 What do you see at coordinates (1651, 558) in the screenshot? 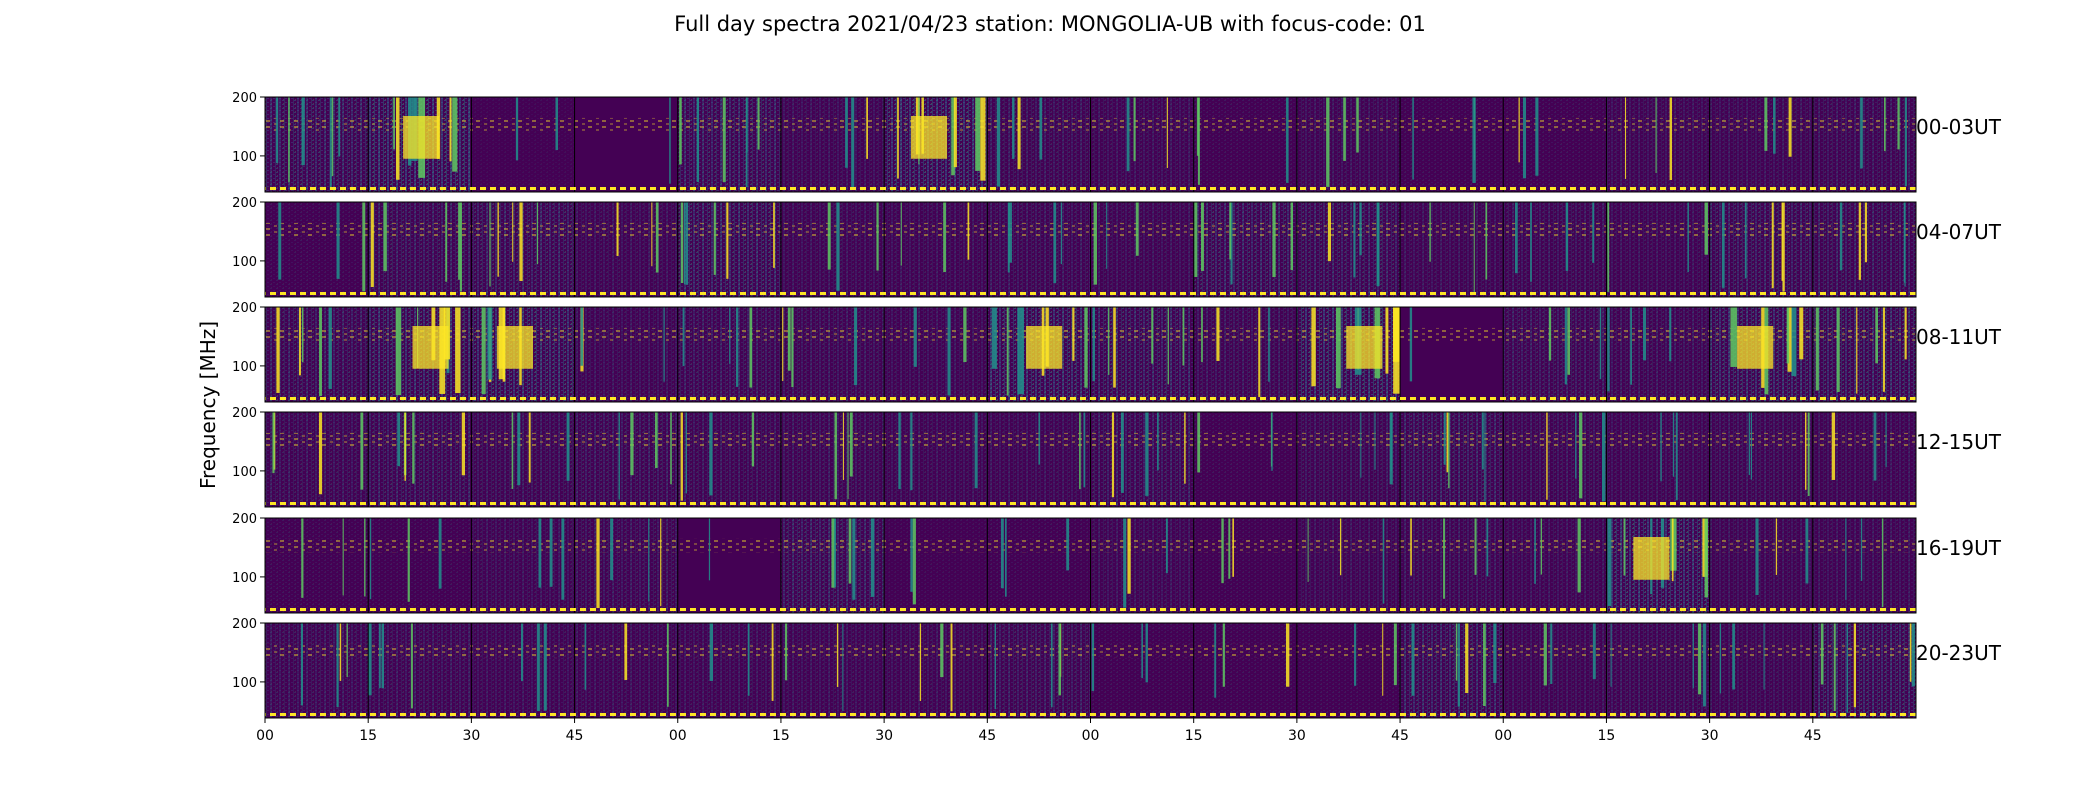
I see `burst-block` at bounding box center [1651, 558].